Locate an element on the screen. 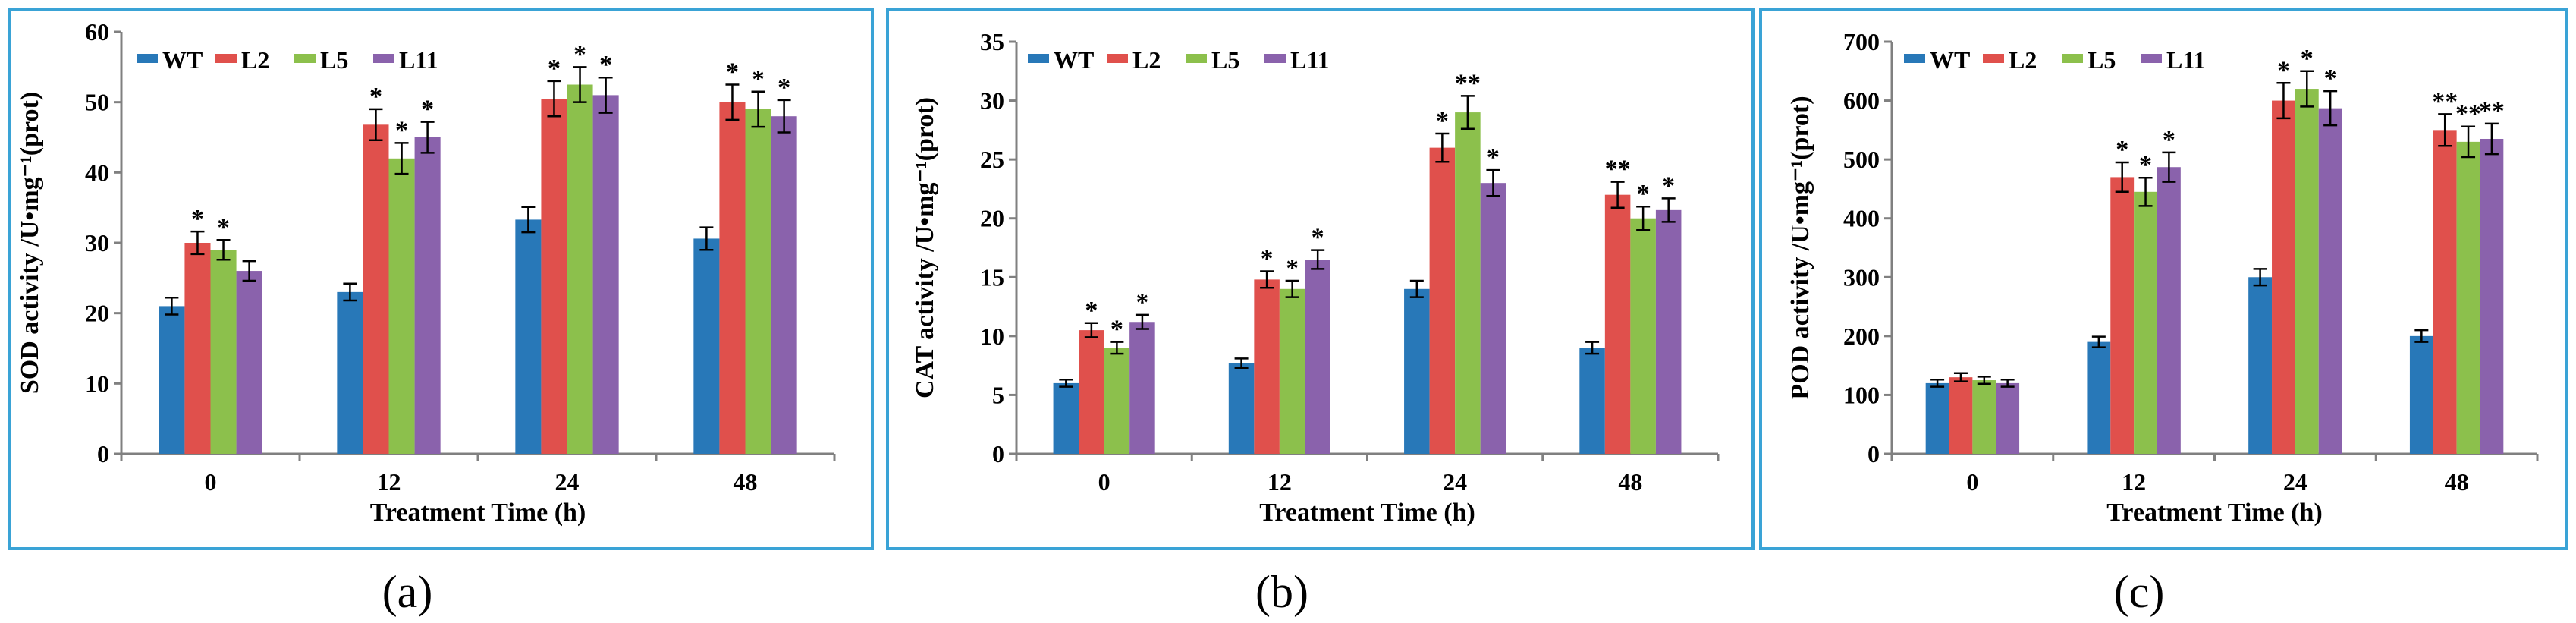 This screenshot has width=2576, height=623. y-tick-label: 700 is located at coordinates (1861, 42).